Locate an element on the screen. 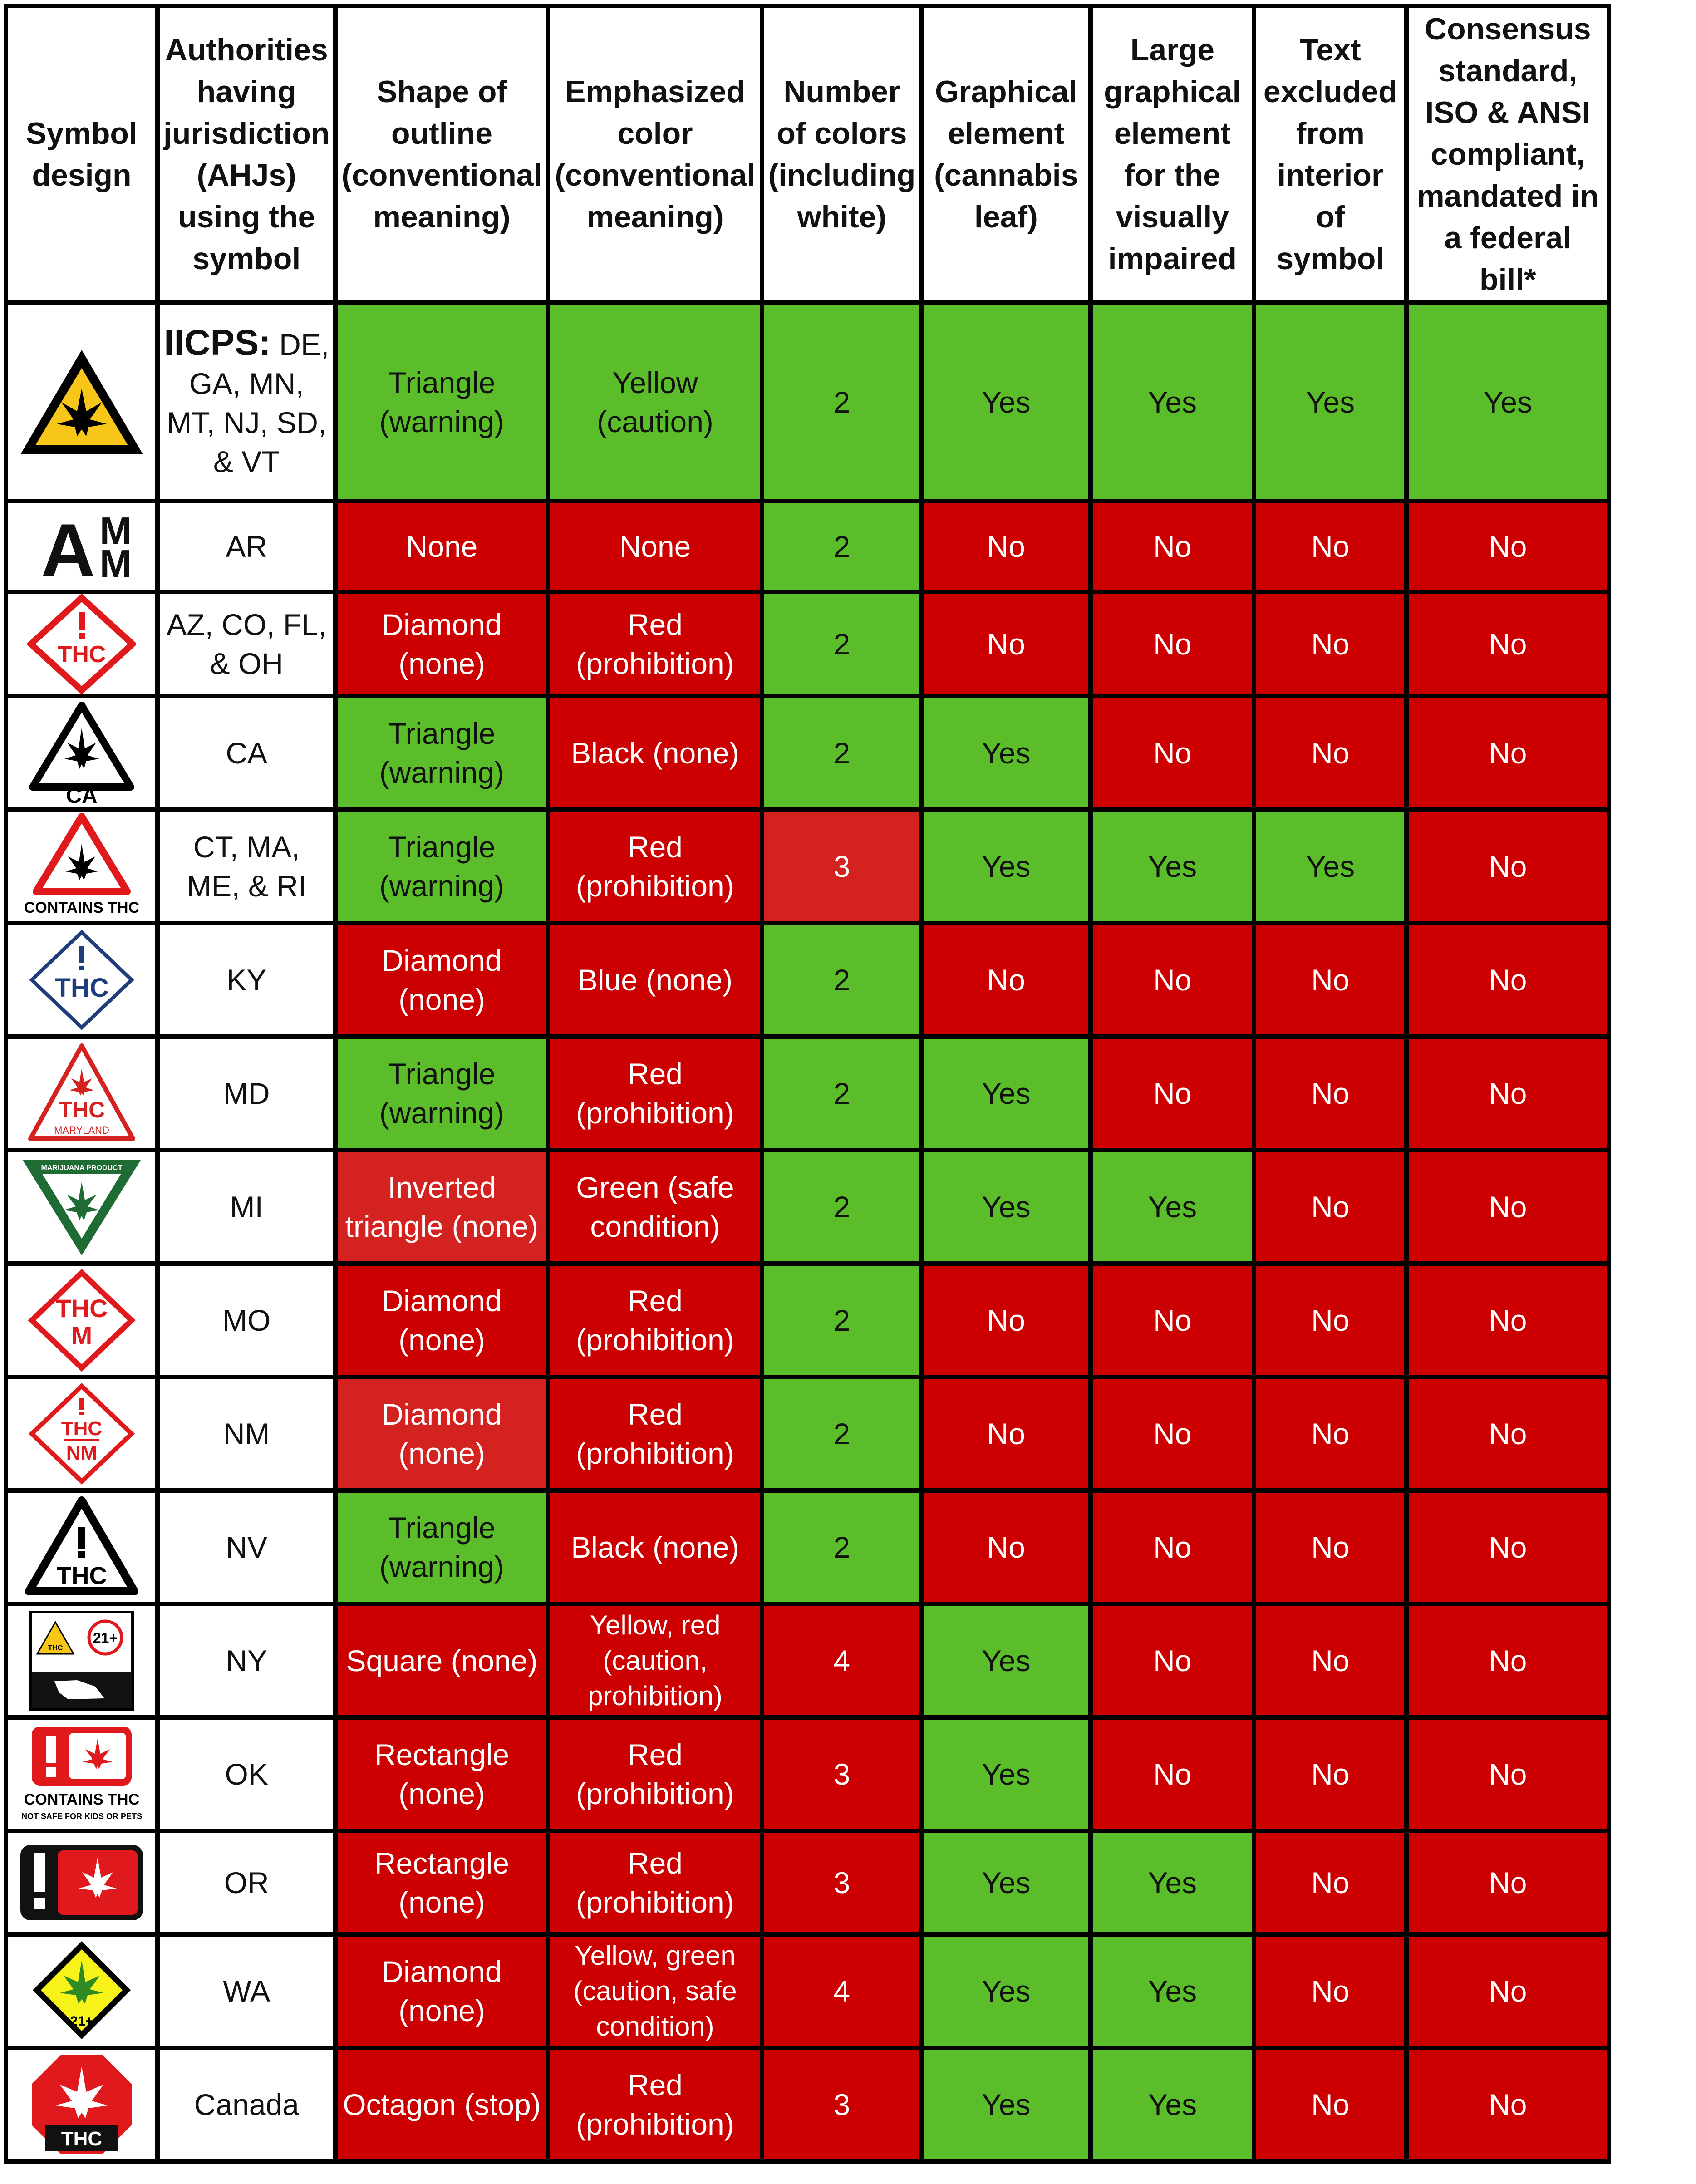  symbol-cell: THC MARYLAND is located at coordinates (82, 1093).